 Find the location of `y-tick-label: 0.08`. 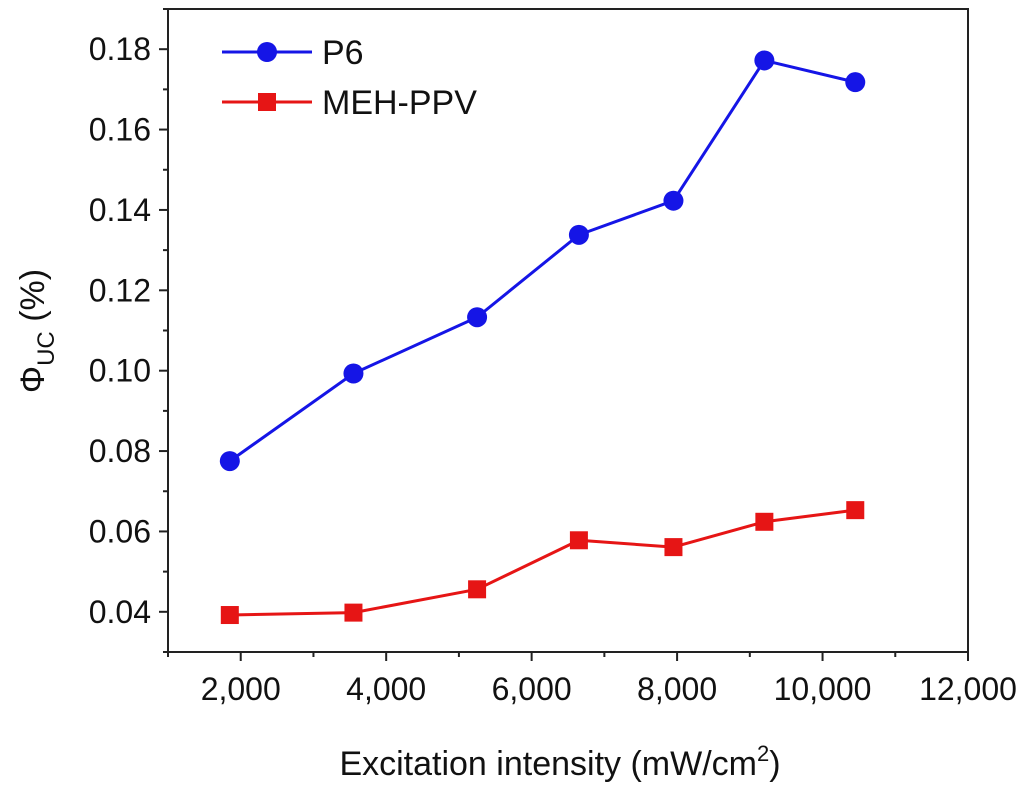

y-tick-label: 0.08 is located at coordinates (120, 451).